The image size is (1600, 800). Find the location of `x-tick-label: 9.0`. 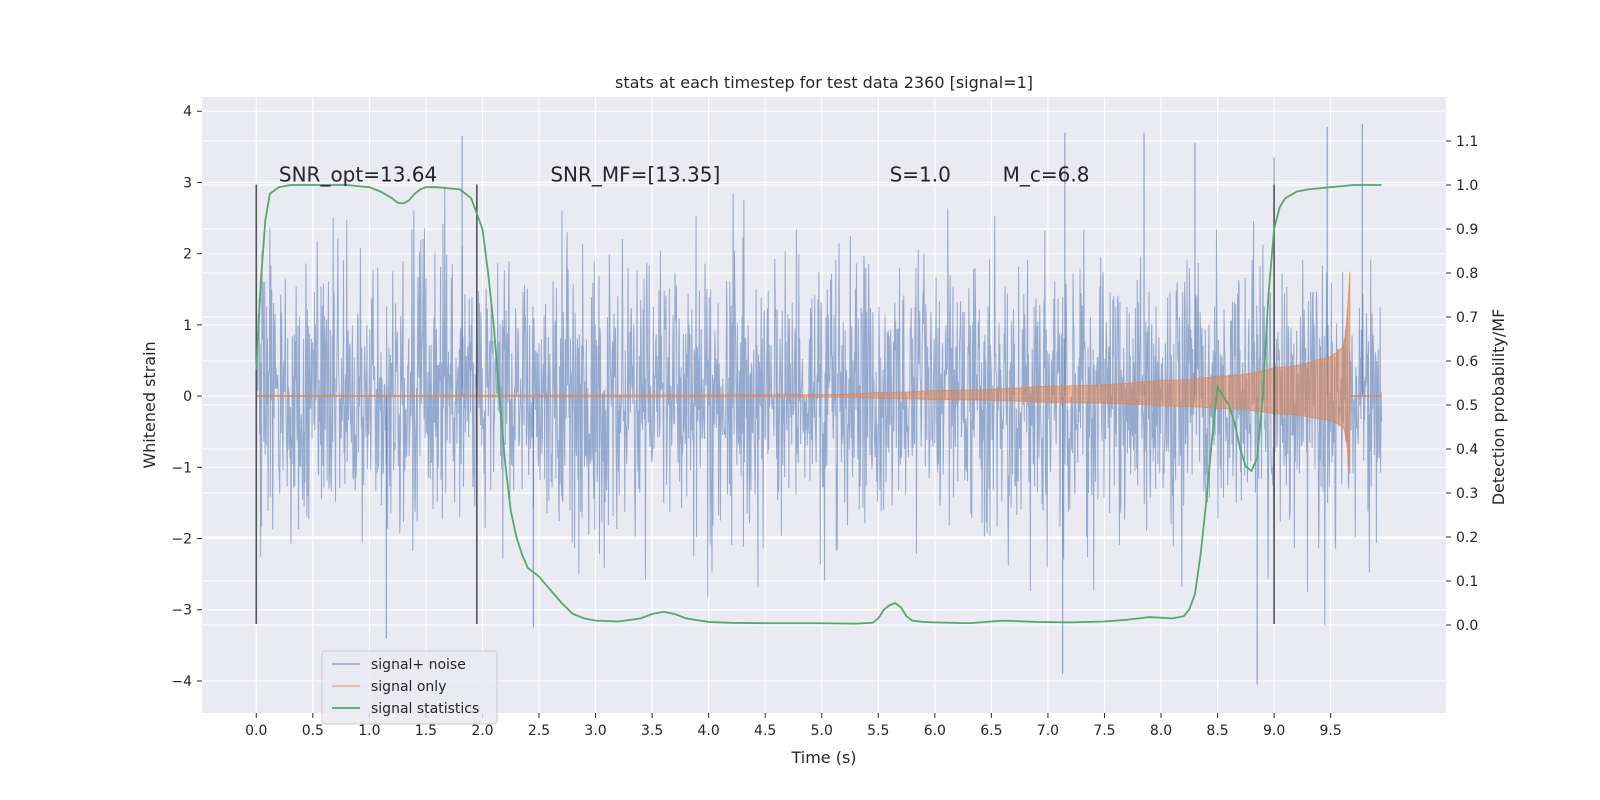

x-tick-label: 9.0 is located at coordinates (1274, 731).